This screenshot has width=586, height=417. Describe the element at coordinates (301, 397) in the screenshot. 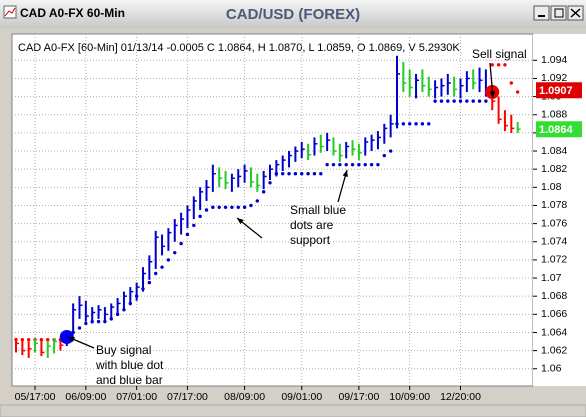

I see `x-tick-label: 09/01:00` at that location.